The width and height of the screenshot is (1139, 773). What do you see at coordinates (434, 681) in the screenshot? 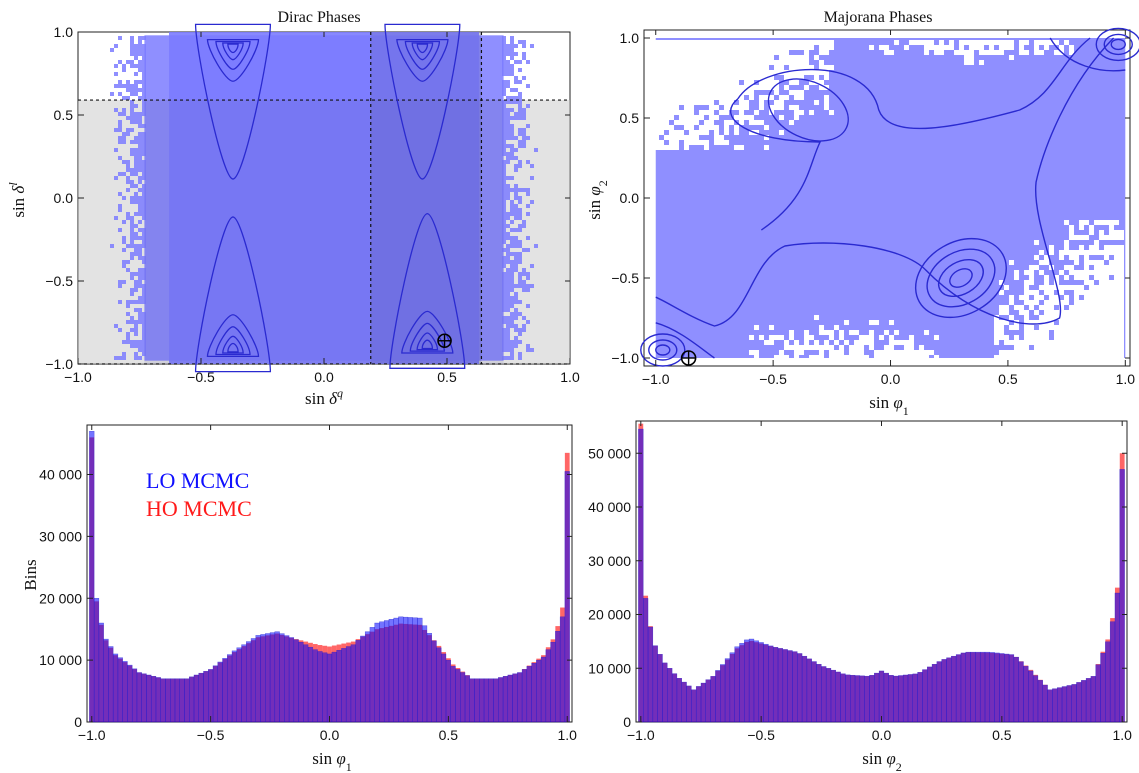
I see `histogram-phi1-bar-lo` at bounding box center [434, 681].